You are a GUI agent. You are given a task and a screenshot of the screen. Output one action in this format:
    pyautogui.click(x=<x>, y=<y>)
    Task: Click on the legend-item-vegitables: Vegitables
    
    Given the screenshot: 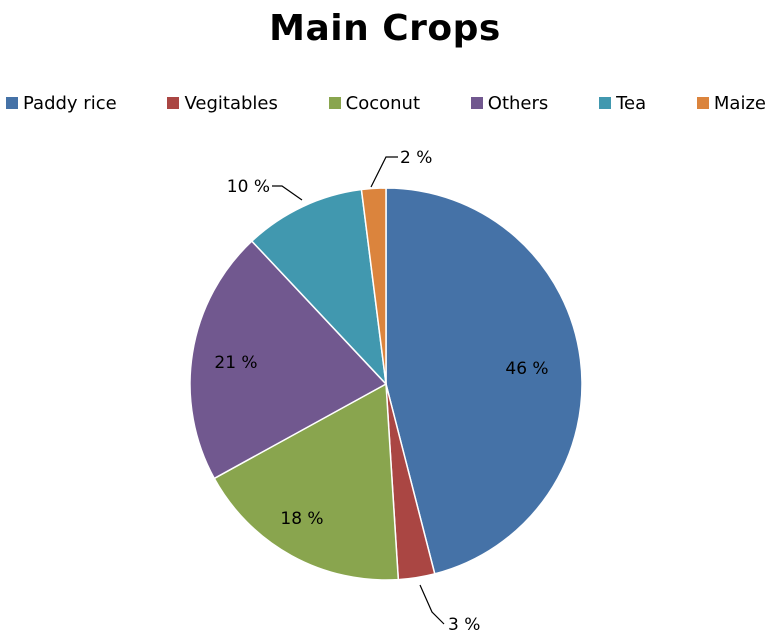 What is the action you would take?
    pyautogui.click(x=222, y=103)
    